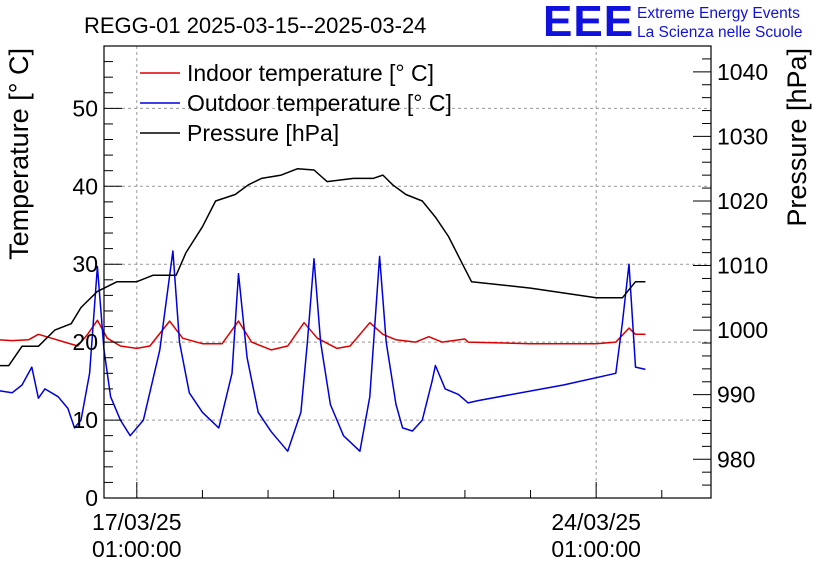 The image size is (836, 572). Describe the element at coordinates (85, 186) in the screenshot. I see `y-tick-label: 40` at that location.